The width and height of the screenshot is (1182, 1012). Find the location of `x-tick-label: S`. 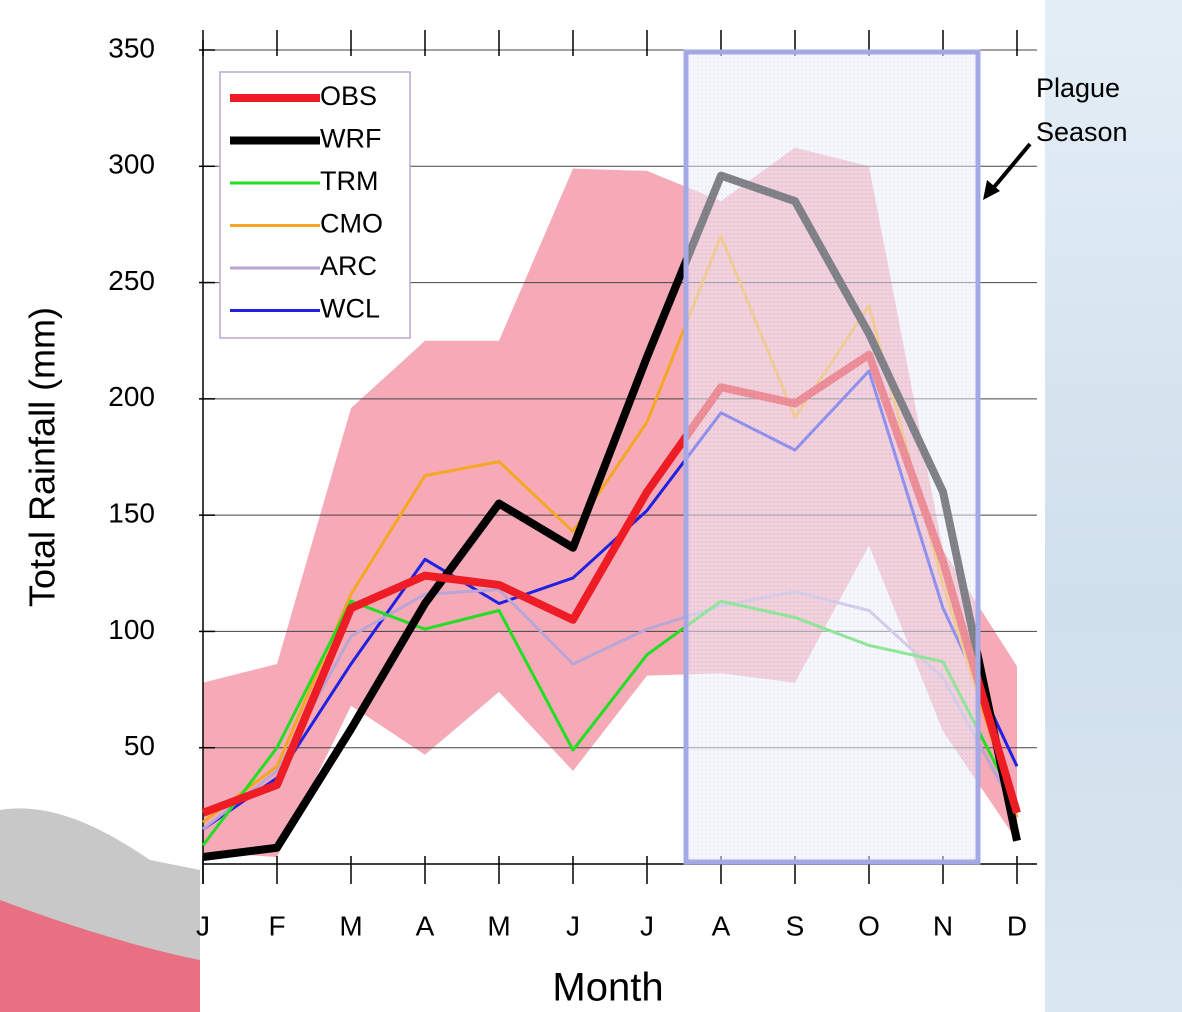

x-tick-label: S is located at coordinates (795, 925).